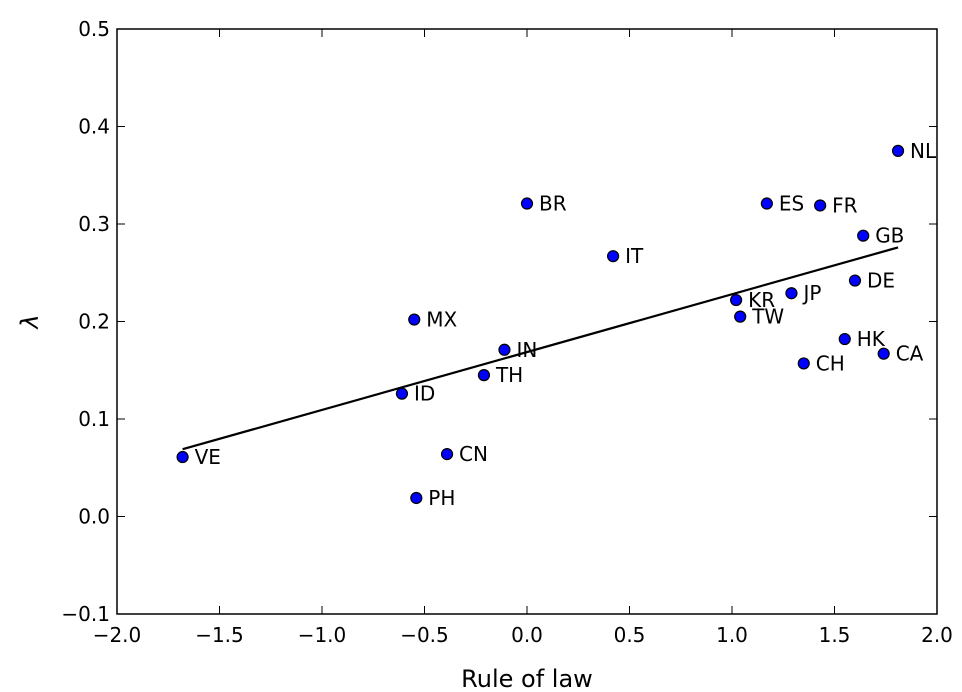 Image resolution: width=962 pixels, height=692 pixels. Describe the element at coordinates (791, 293) in the screenshot. I see `data-point-jp` at that location.